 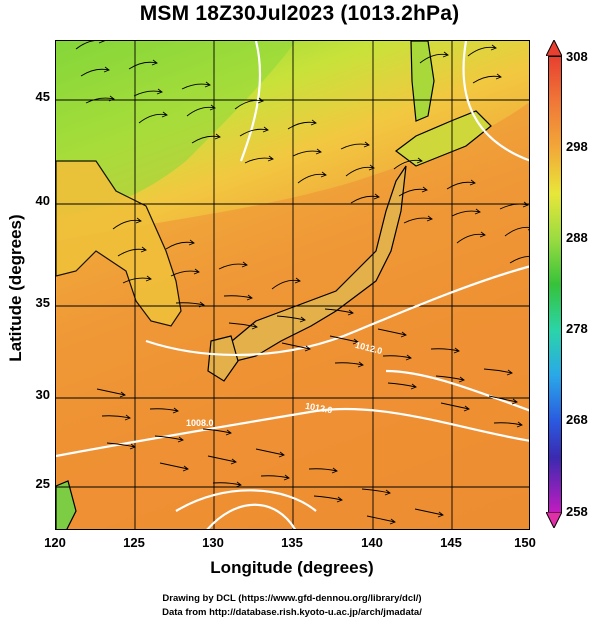 I want to click on colorbar-tick: 288, so click(x=577, y=237).